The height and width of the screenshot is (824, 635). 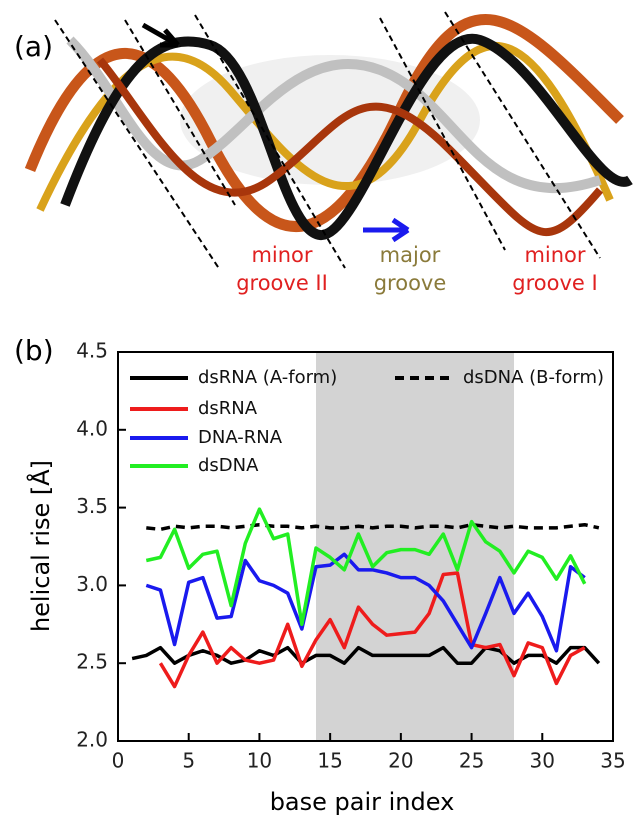 I want to click on panel-label: (b), so click(x=34, y=350).